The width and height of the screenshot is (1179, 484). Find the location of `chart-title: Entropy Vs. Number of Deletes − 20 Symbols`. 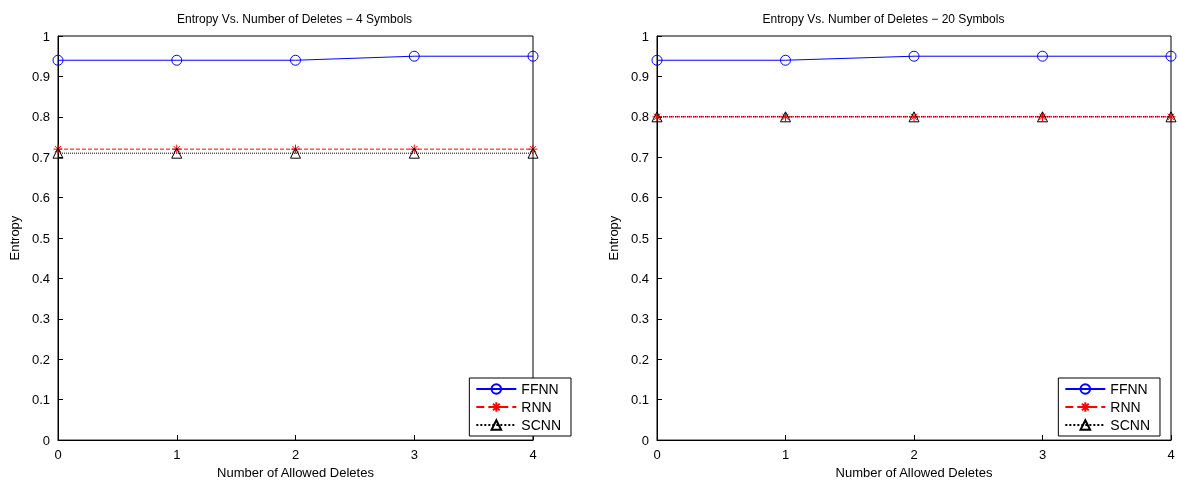

chart-title: Entropy Vs. Number of Deletes − 20 Symbols is located at coordinates (883, 19).